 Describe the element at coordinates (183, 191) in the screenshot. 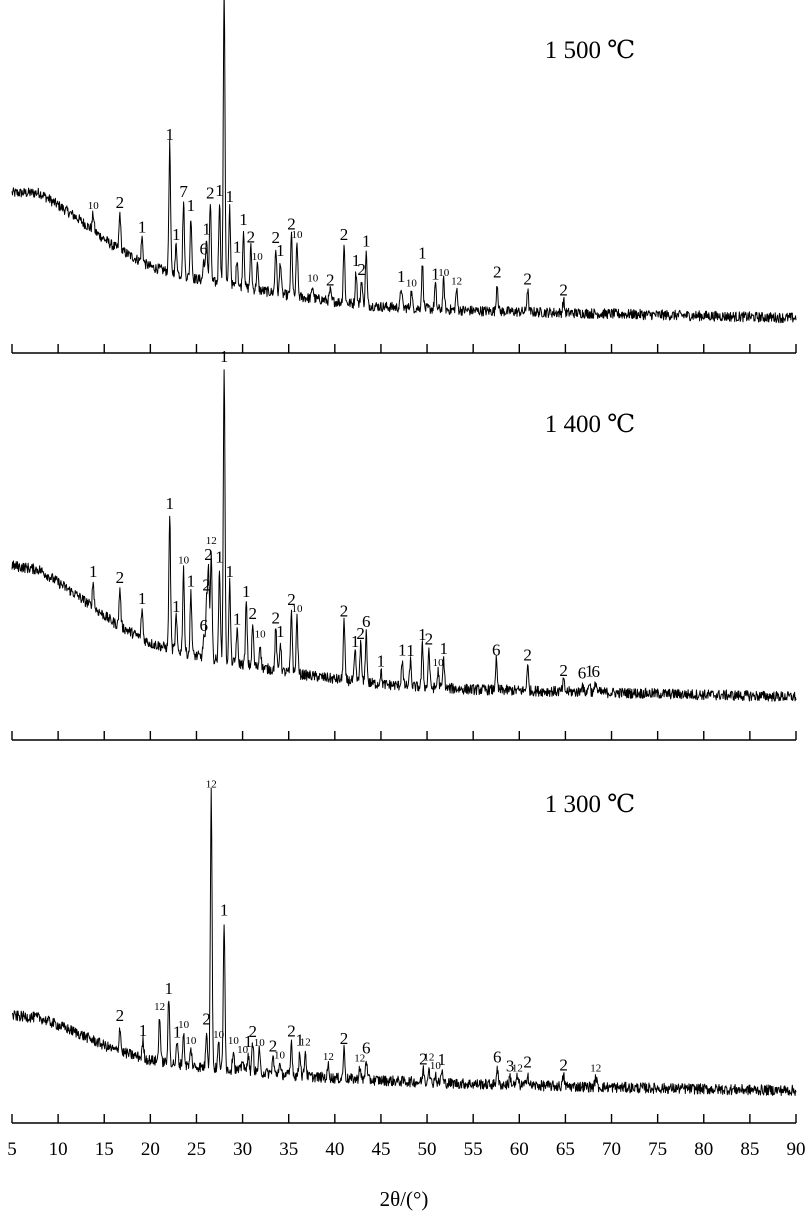

I see `peak-label: 7` at that location.